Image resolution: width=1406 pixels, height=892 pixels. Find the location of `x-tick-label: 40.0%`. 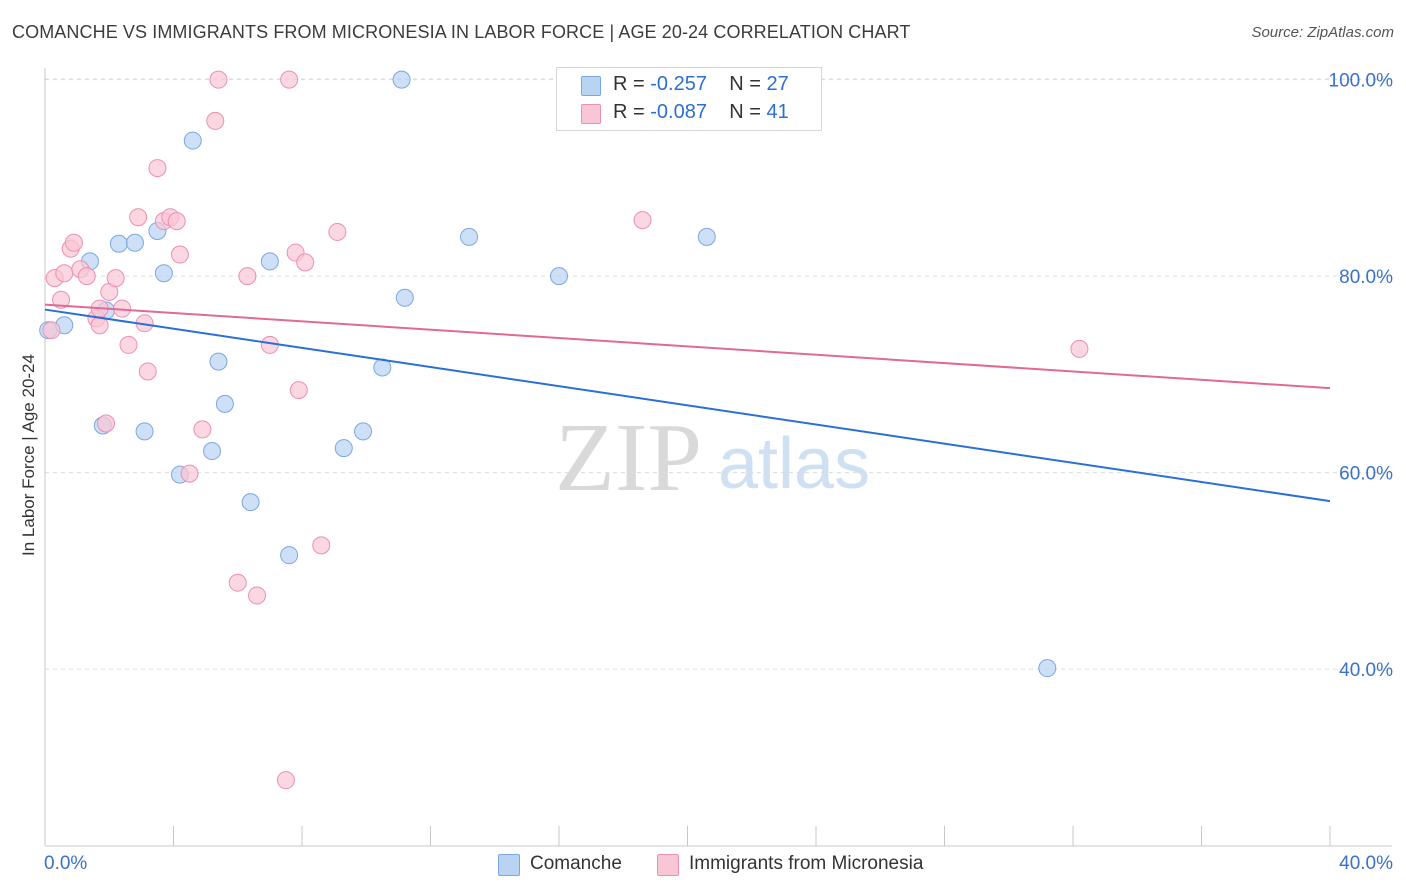

x-tick-label: 40.0% is located at coordinates (1366, 863).